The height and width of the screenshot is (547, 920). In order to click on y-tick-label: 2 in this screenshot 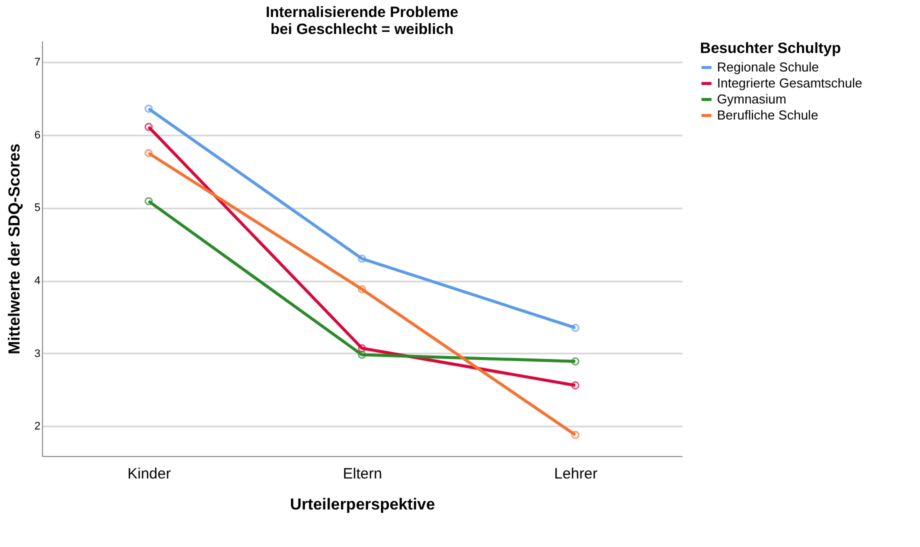, I will do `click(37, 426)`.